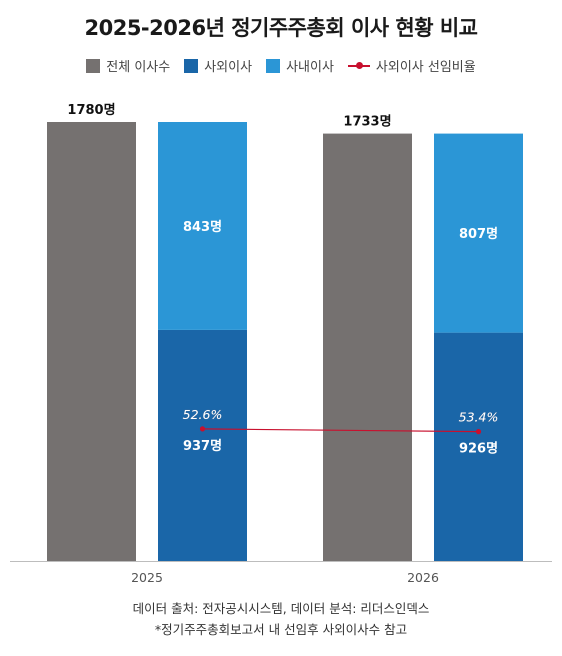  What do you see at coordinates (479, 417) in the screenshot?
I see `ratio-label-2026: 53.4%` at bounding box center [479, 417].